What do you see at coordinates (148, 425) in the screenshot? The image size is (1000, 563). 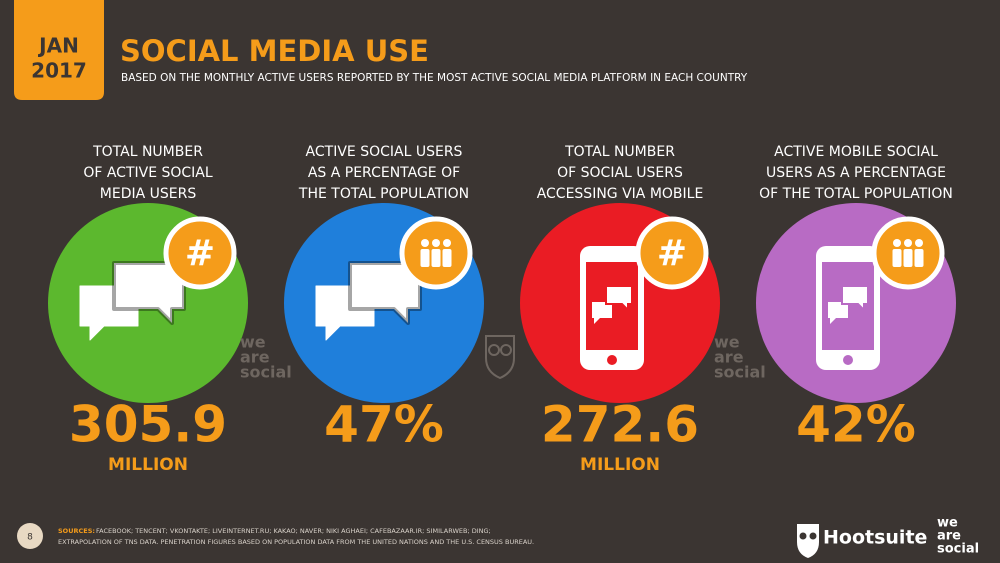 I see `stat-value: 305.9` at bounding box center [148, 425].